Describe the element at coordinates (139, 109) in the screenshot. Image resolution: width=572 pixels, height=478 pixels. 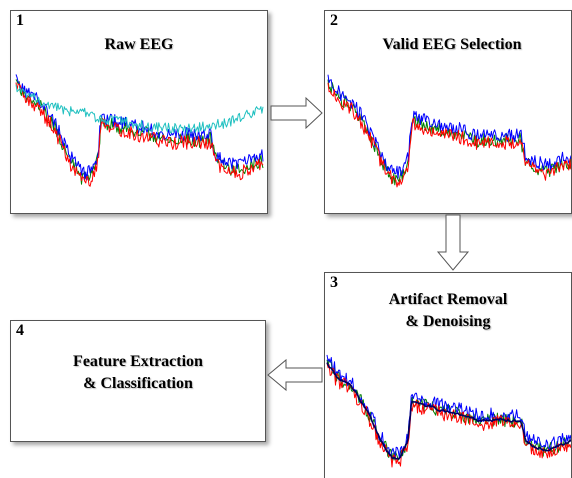
I see `eeg-trace-cyan` at that location.